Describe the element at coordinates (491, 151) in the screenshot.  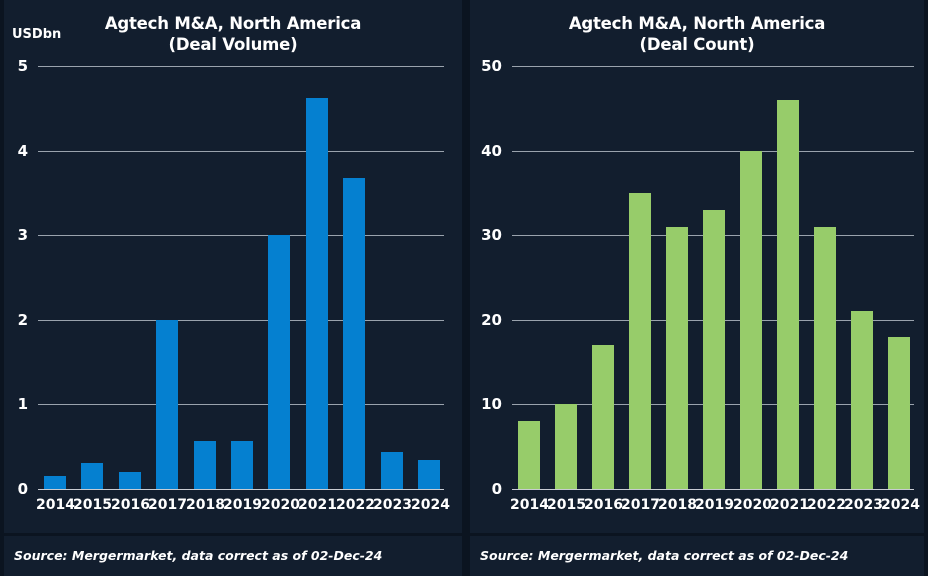
I see `y-axis-tick-label: 40` at that location.